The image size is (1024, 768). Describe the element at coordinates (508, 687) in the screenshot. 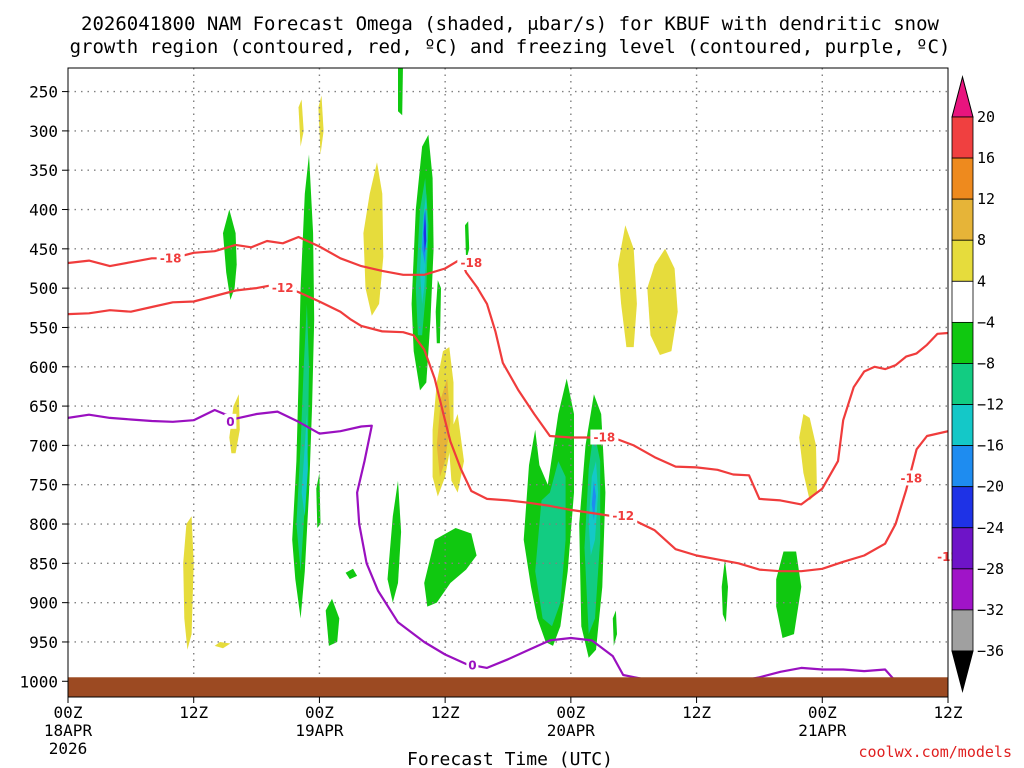

I see `ground-surface` at that location.